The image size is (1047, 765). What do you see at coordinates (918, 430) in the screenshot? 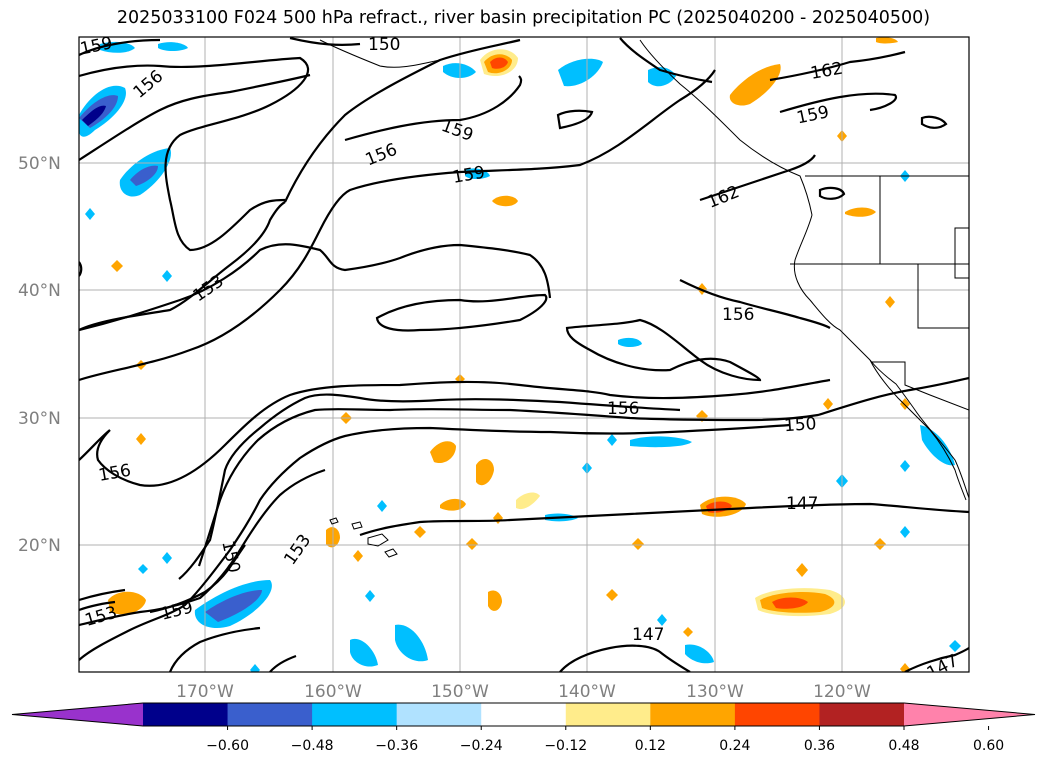
I see `baja-california-coast` at bounding box center [918, 430].